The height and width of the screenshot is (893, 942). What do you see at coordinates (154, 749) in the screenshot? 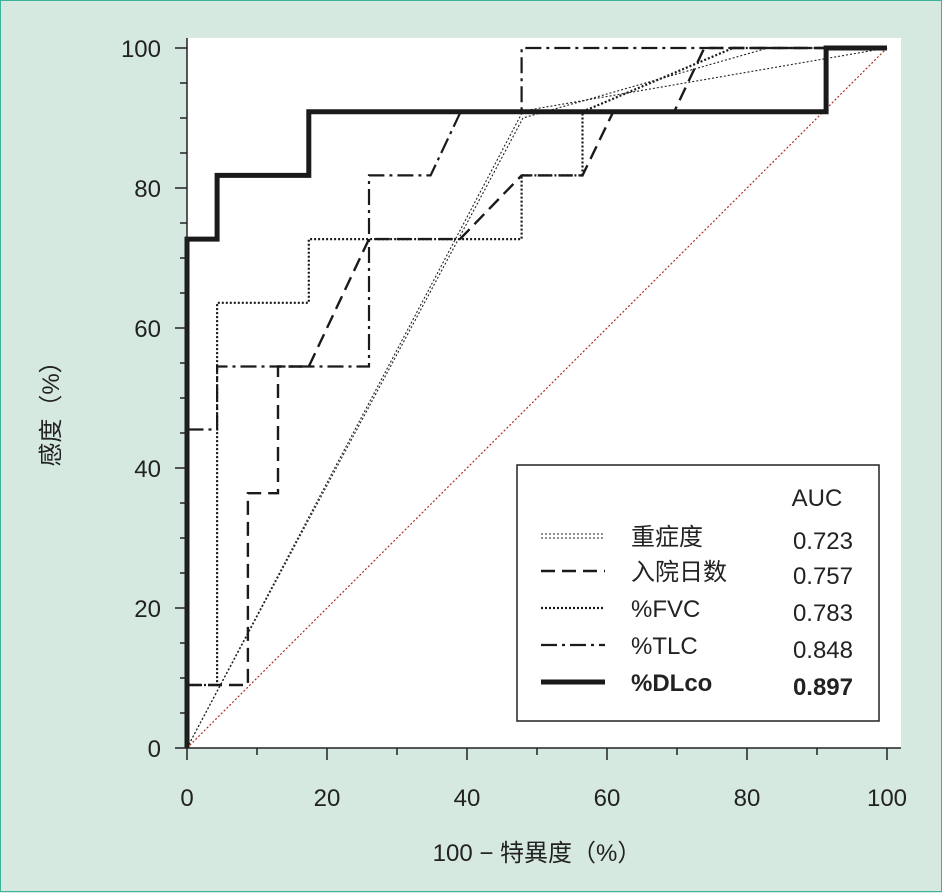
I see `y-tick-label: 0` at bounding box center [154, 749].